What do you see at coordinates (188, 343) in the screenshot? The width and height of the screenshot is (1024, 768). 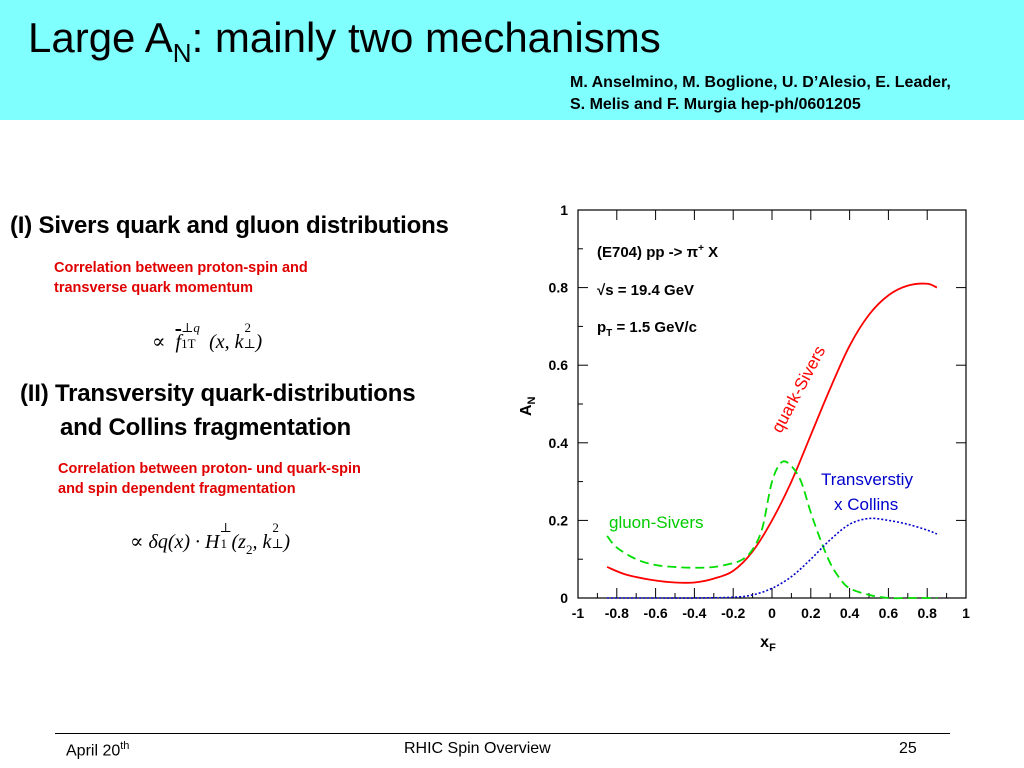 I see `formula-sub: 1T` at bounding box center [188, 343].